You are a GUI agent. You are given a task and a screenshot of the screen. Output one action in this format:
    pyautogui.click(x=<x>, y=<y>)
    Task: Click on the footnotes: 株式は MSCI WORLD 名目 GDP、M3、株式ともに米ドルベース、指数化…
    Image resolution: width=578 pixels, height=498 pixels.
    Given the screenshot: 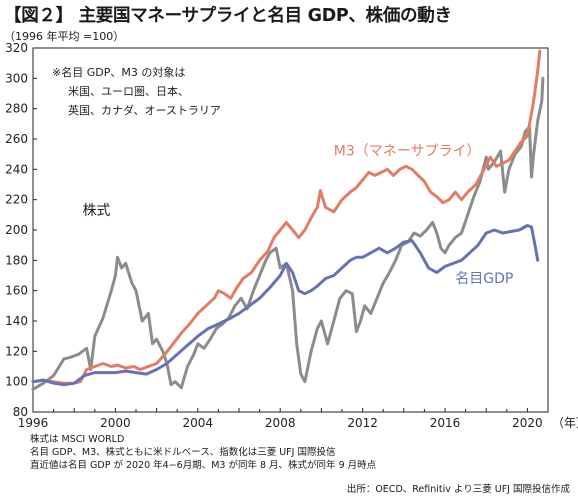 What is the action you would take?
    pyautogui.click(x=203, y=452)
    